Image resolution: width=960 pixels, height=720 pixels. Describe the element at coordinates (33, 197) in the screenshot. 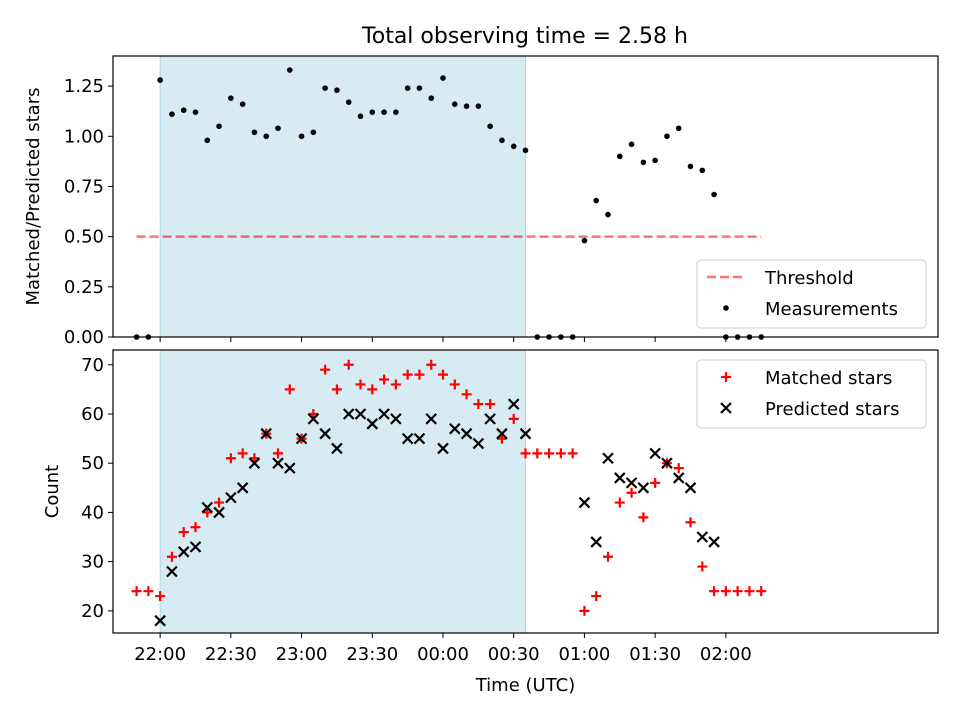

I see `y-axis-label: Matched/Predicted stars` at that location.